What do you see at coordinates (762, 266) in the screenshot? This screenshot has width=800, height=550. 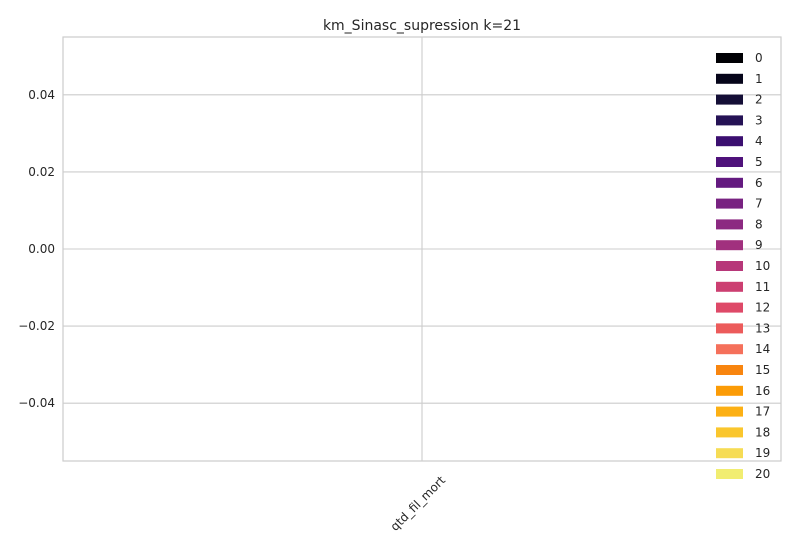 I see `legend-label: 10` at bounding box center [762, 266].